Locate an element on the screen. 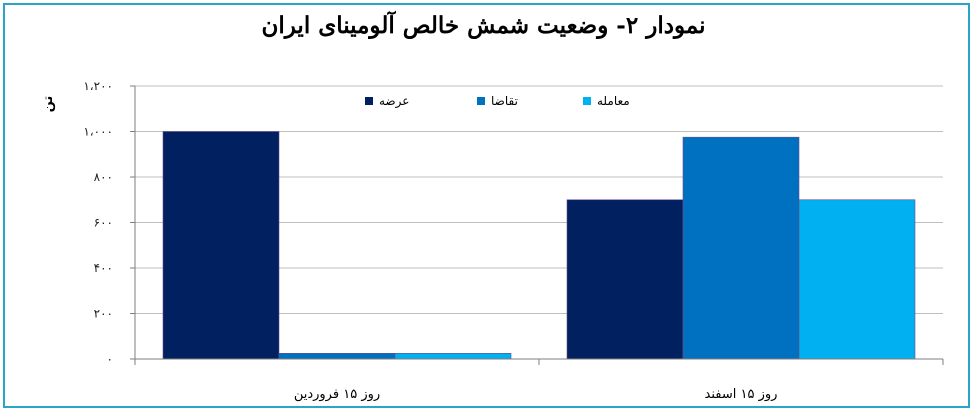  y-tick-label: ۸۰۰ is located at coordinates (103, 177).